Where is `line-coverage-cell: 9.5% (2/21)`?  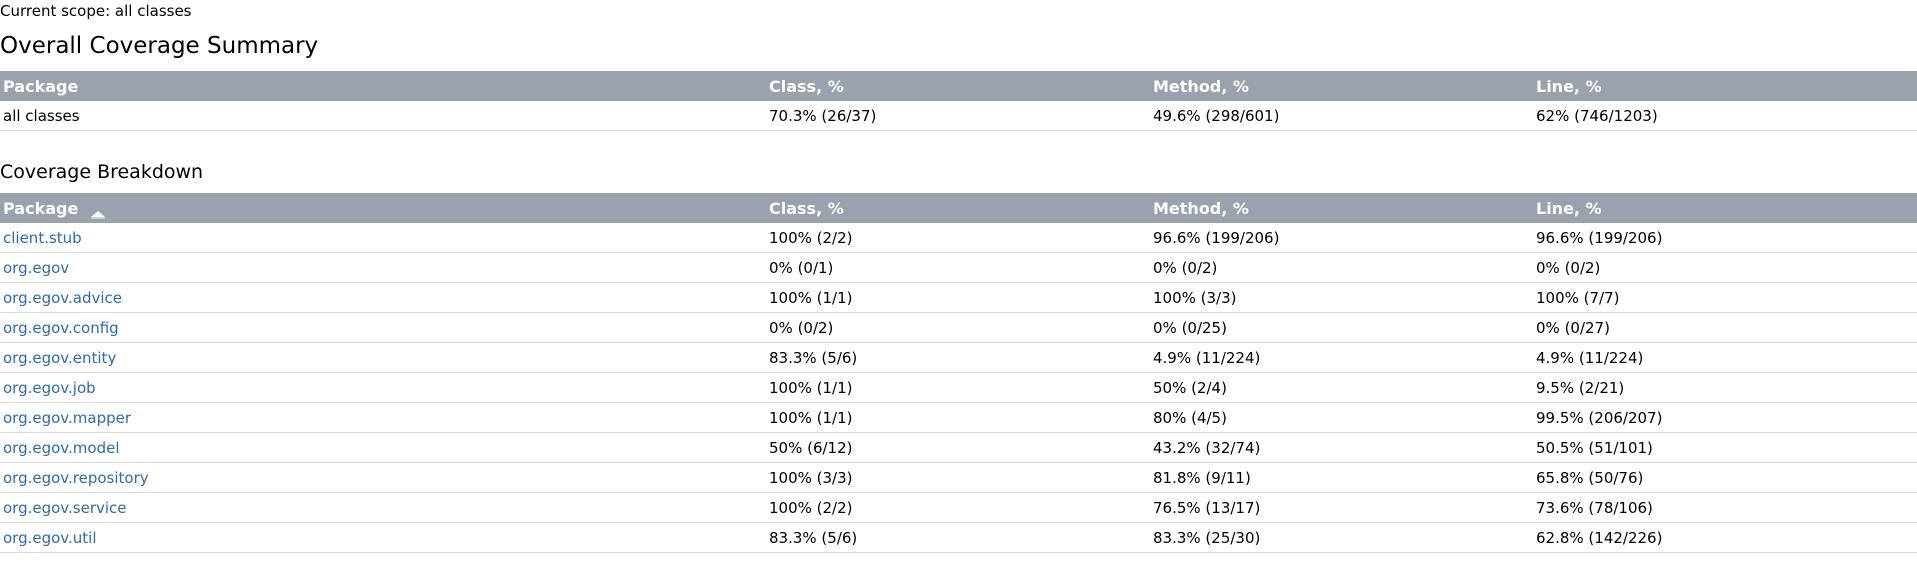
line-coverage-cell: 9.5% (2/21) is located at coordinates (1725, 387).